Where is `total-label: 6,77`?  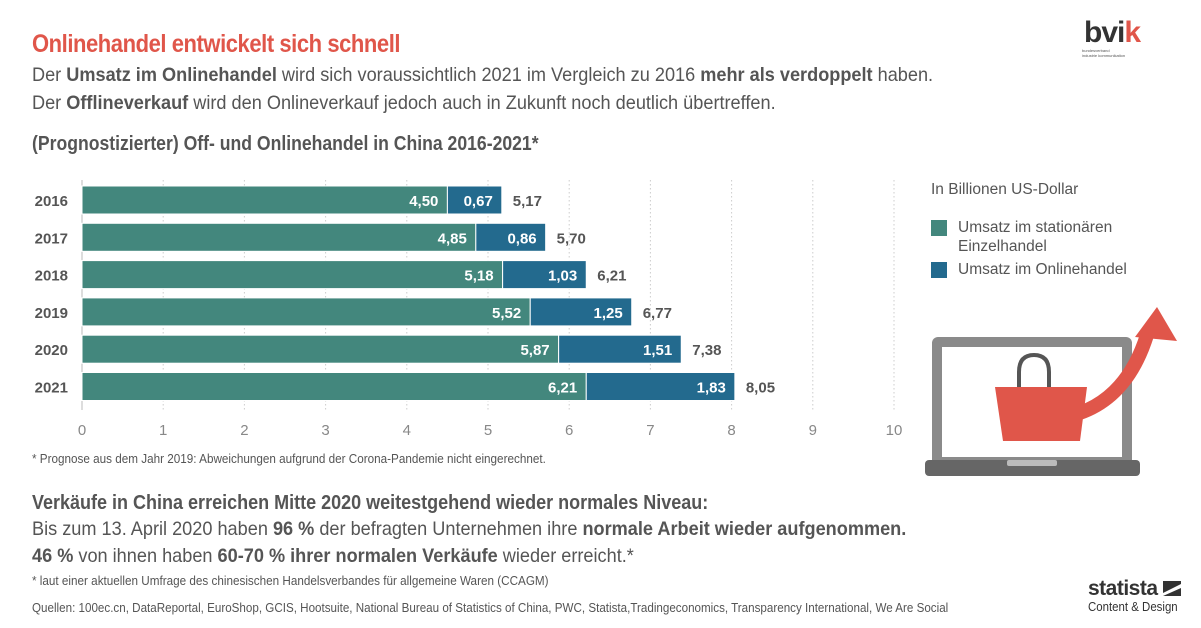
total-label: 6,77 is located at coordinates (657, 313).